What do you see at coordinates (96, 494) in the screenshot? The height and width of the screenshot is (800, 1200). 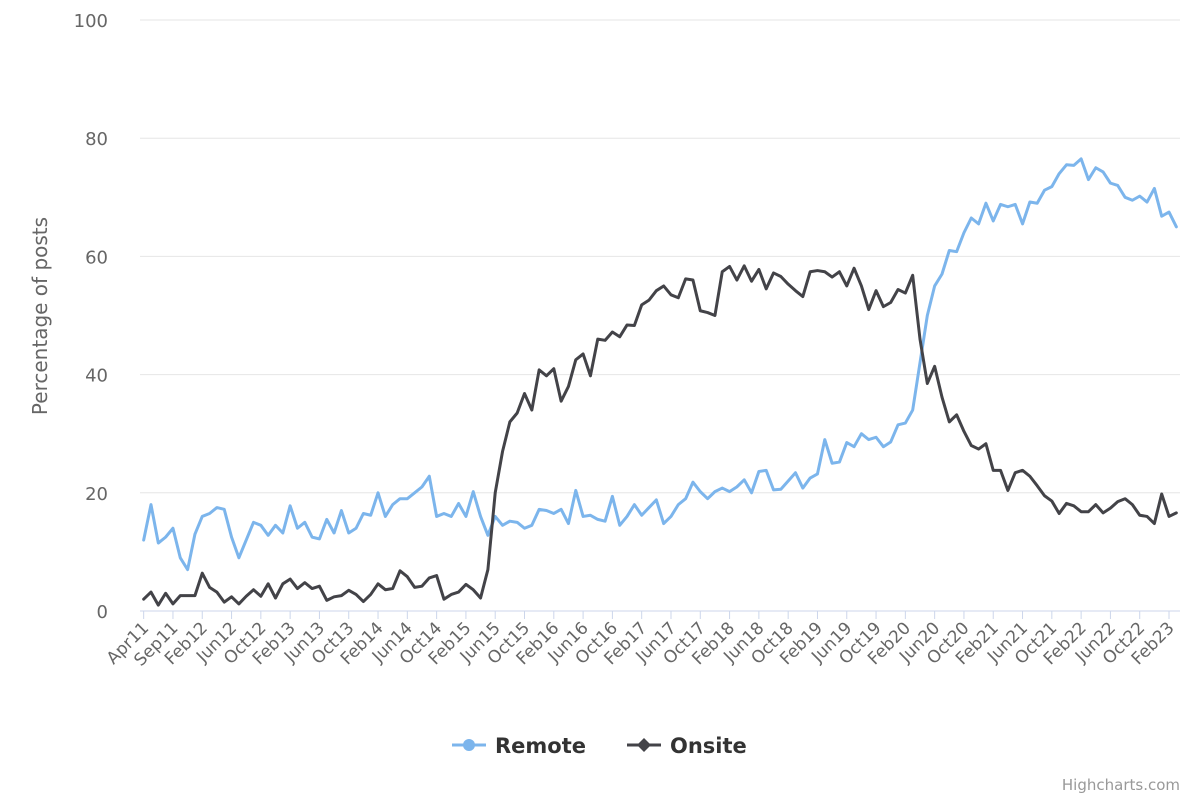 I see `y-tick-label: 20` at bounding box center [96, 494].